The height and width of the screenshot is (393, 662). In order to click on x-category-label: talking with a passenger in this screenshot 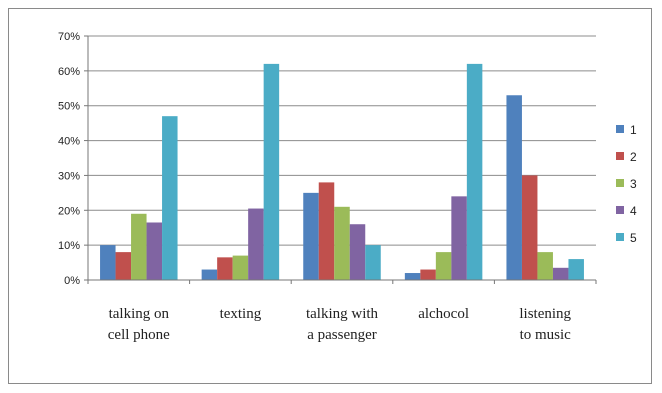, I will do `click(342, 324)`.